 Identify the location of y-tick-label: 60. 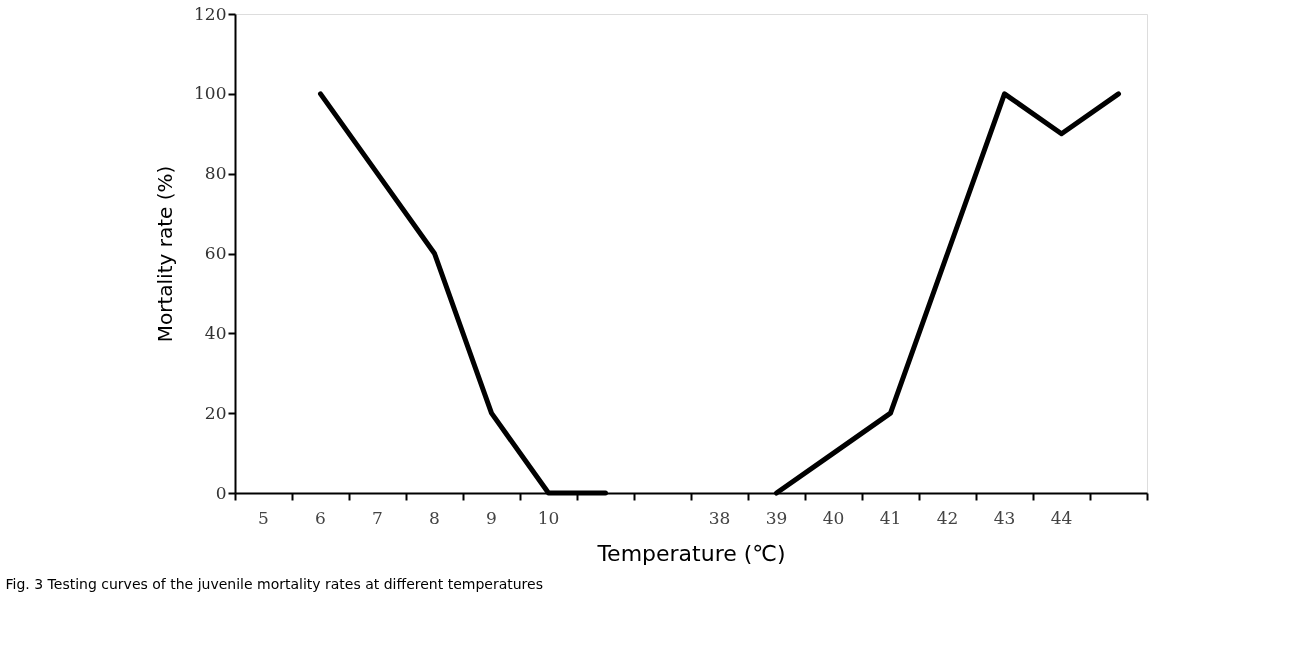
(215, 253).